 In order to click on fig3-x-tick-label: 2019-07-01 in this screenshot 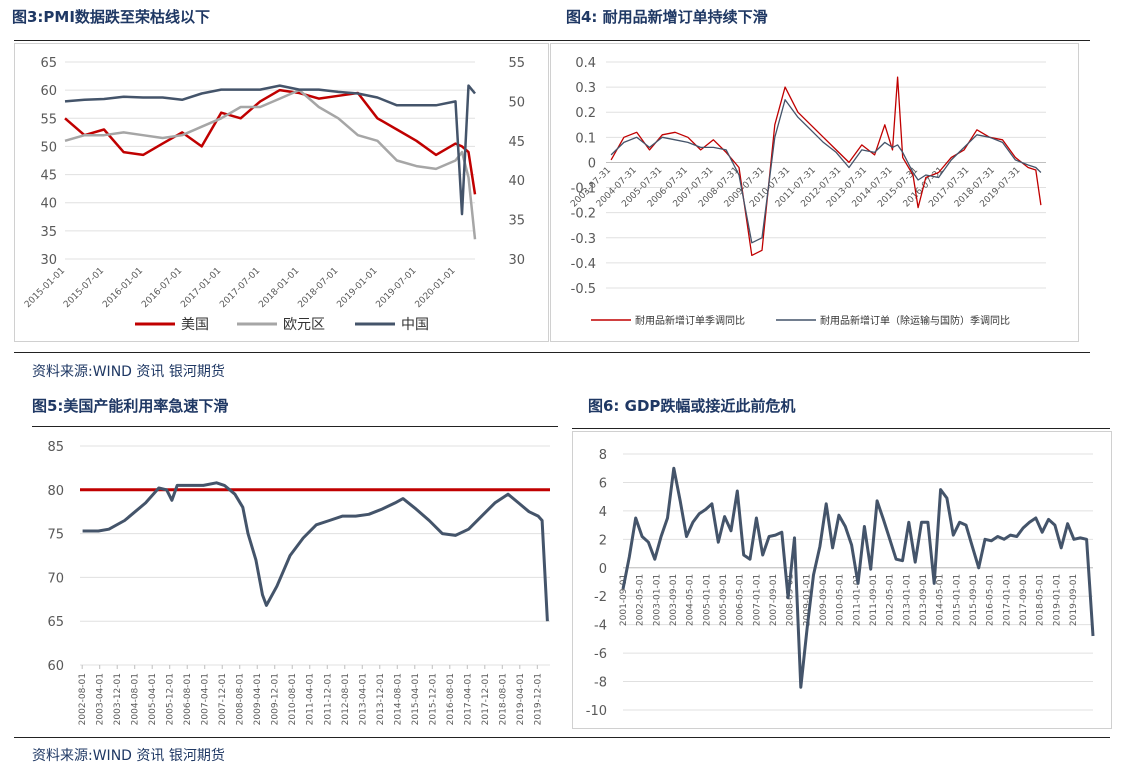, I will do `click(396, 288)`.